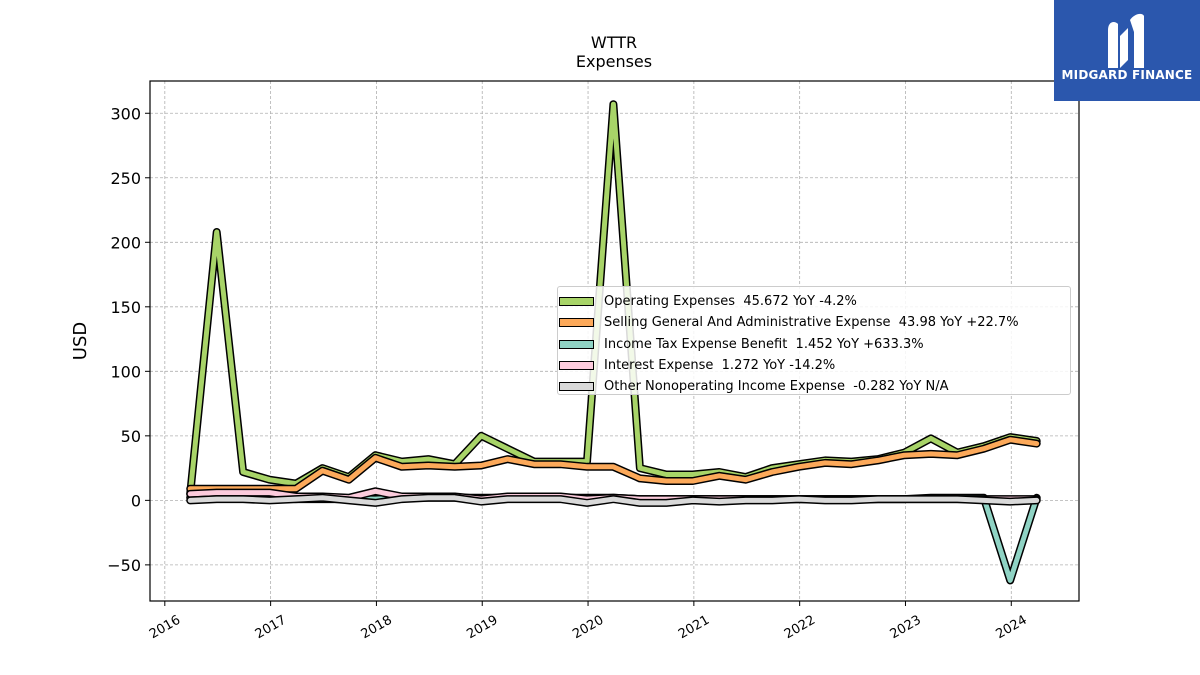 This screenshot has width=1200, height=675. I want to click on x-tick-label: 2019, so click(482, 628).